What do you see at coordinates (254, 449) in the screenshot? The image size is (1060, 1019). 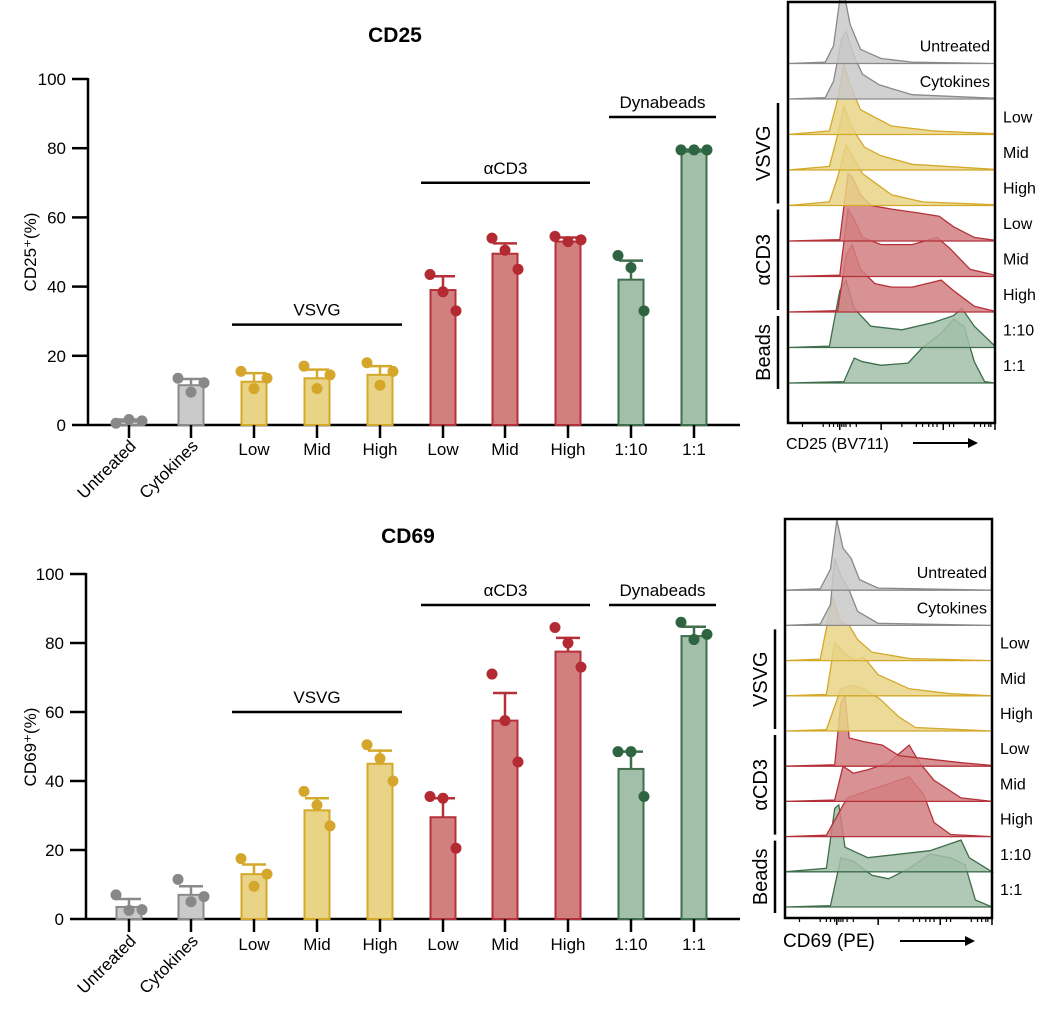 I see `x-tick-label: Low` at bounding box center [254, 449].